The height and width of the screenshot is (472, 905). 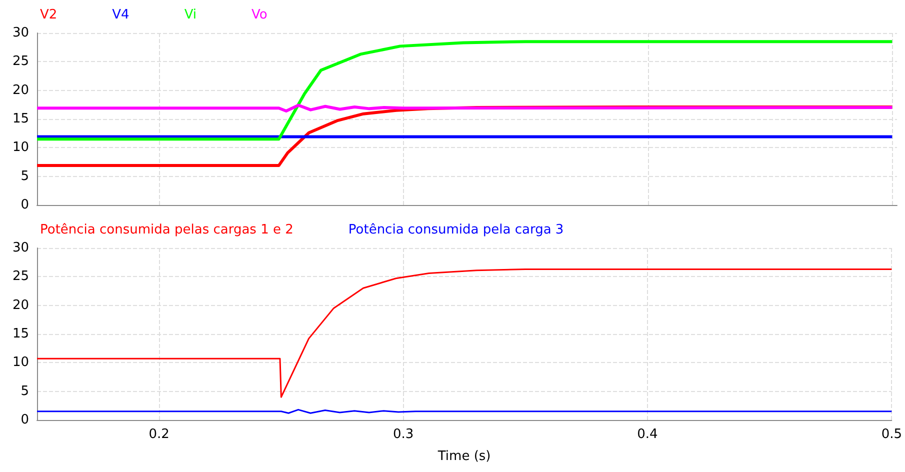 I want to click on x-tick-label: 0.3, so click(x=403, y=434).